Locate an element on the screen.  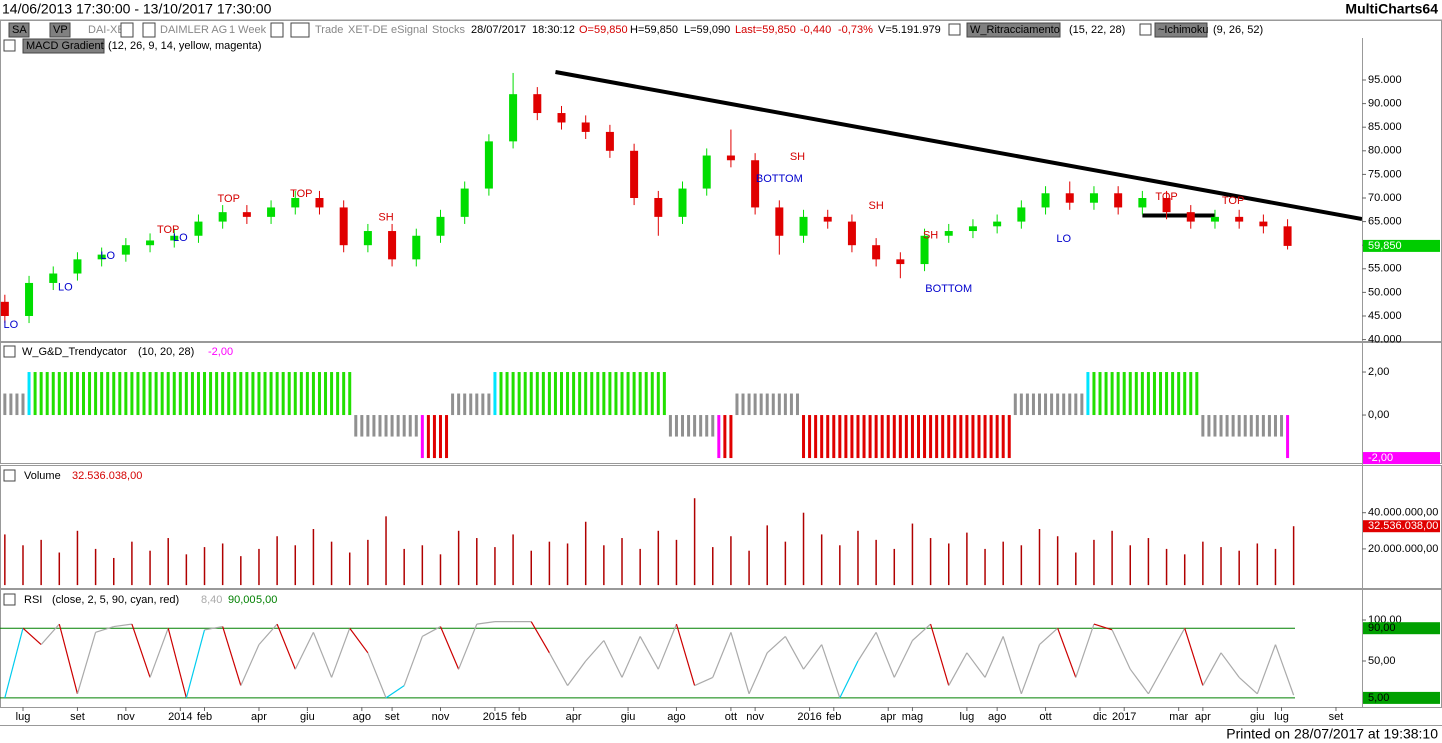
study-name: ~Ichimoku is located at coordinates (1183, 30).